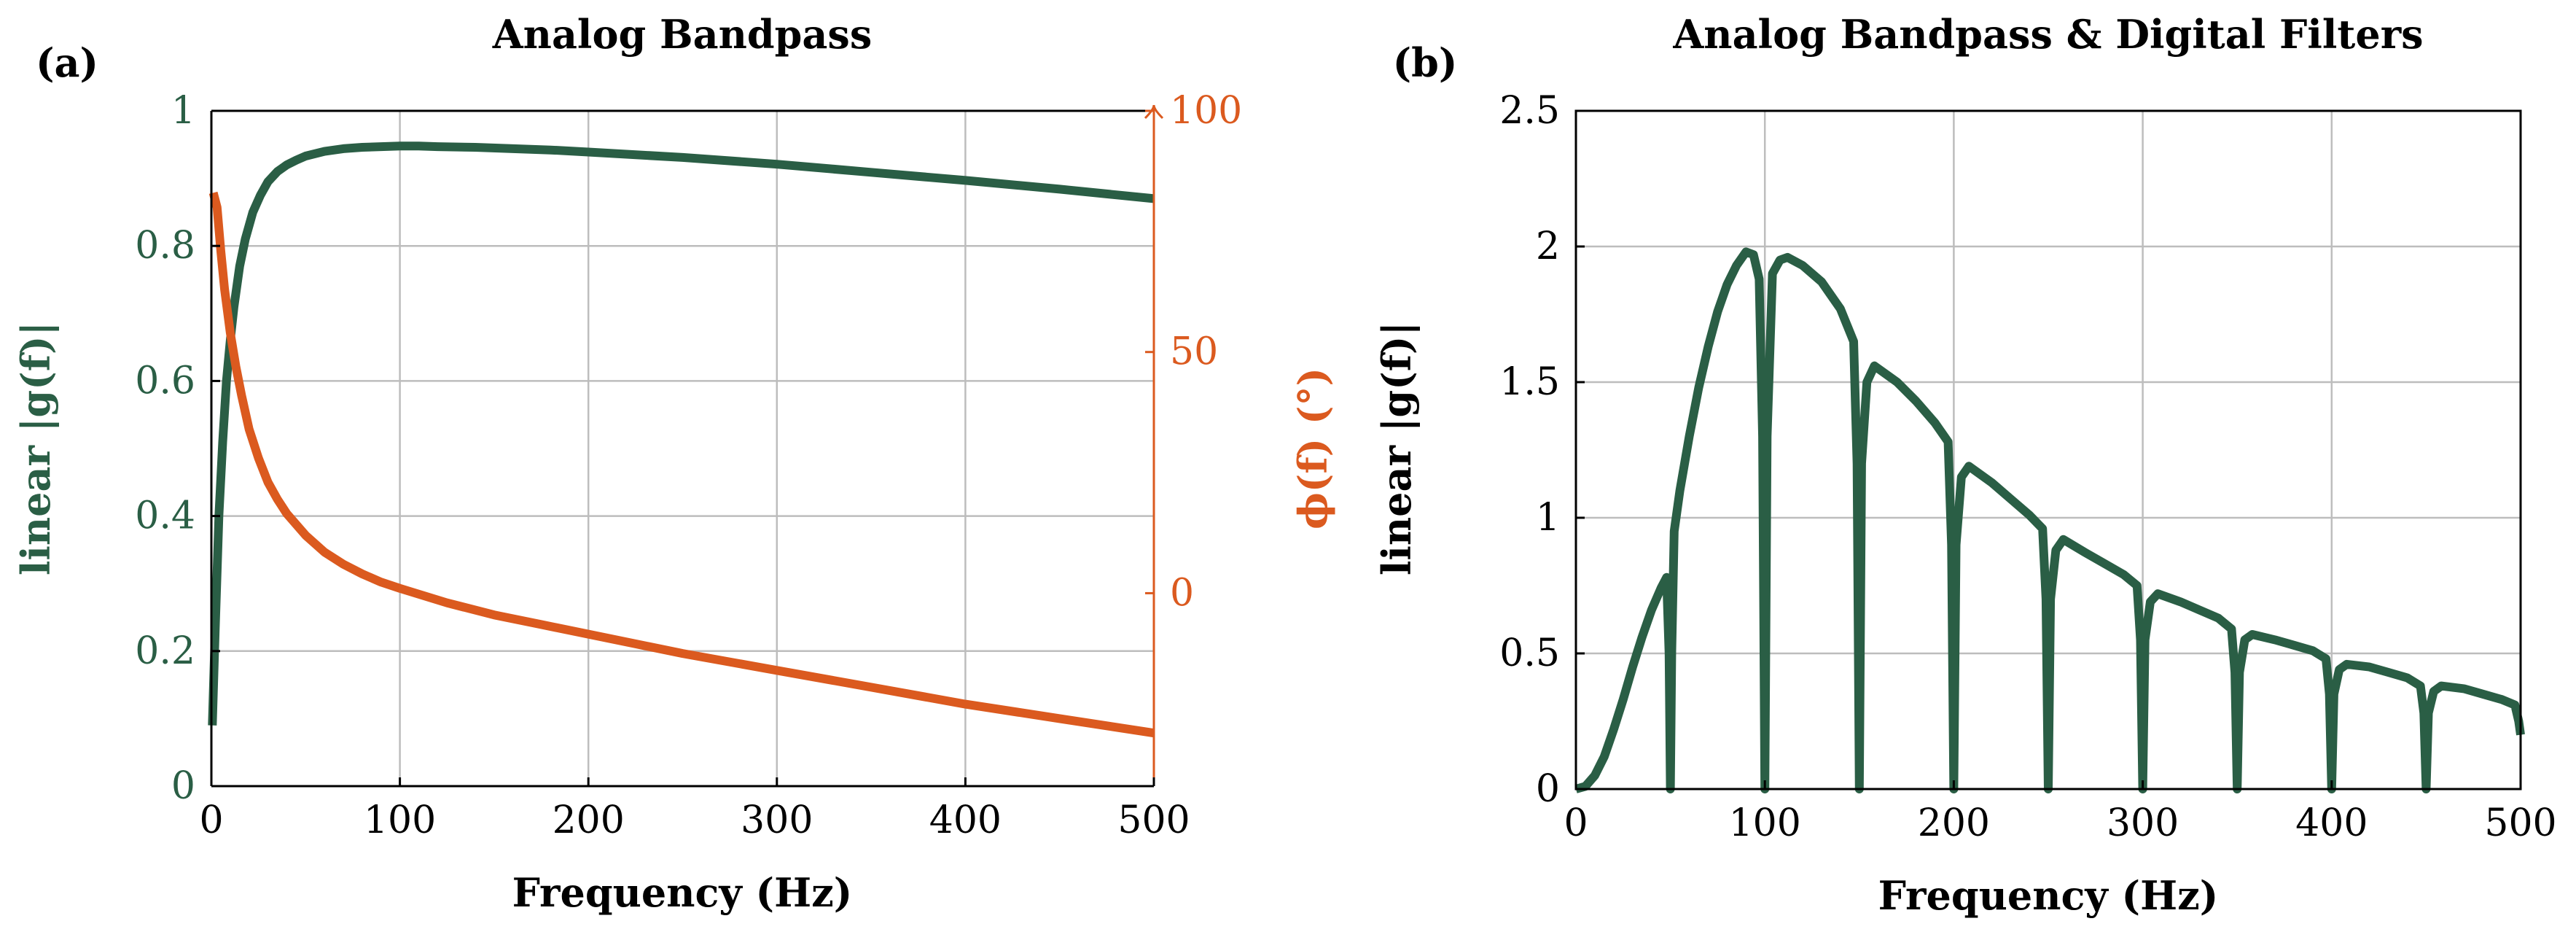 The image size is (2576, 940). Describe the element at coordinates (1529, 653) in the screenshot. I see `y-tick-label: 0.5` at that location.